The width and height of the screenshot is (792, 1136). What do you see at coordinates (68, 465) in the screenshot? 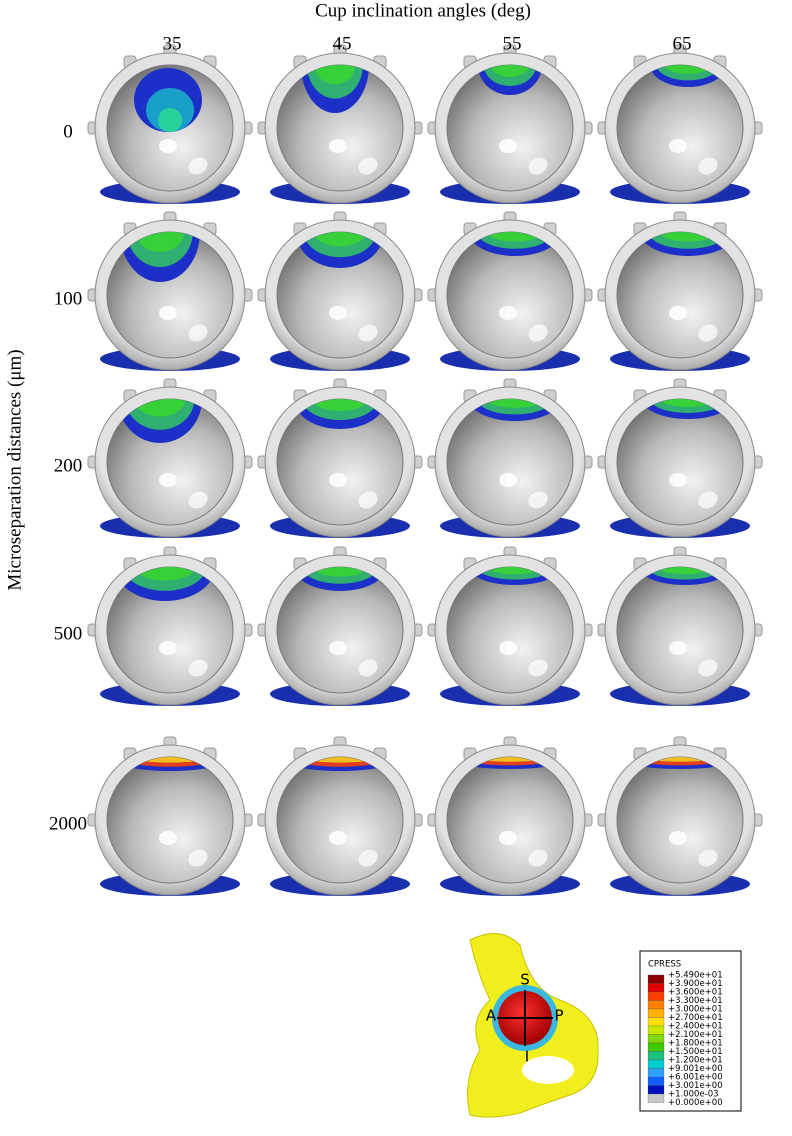
I see `row-label: 200` at bounding box center [68, 465].